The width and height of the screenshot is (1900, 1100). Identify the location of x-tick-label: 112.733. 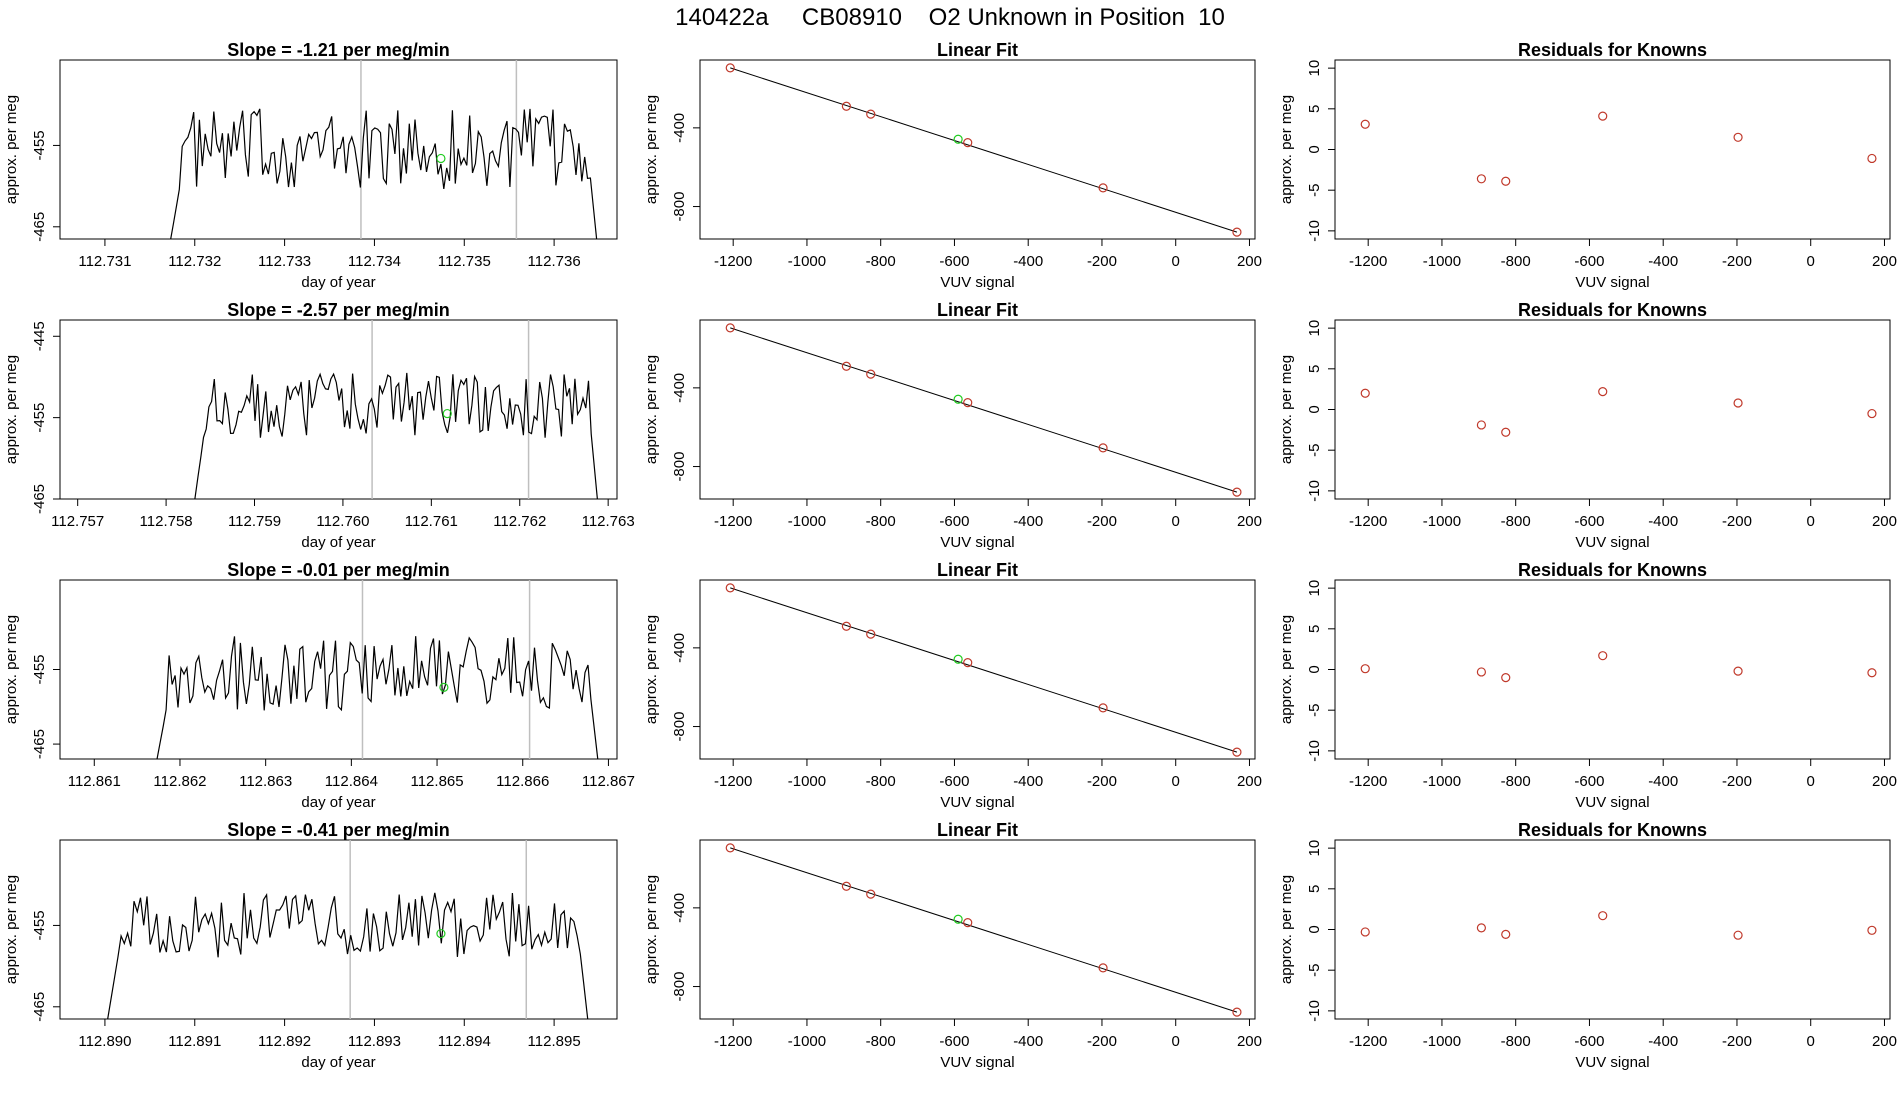
(284, 261).